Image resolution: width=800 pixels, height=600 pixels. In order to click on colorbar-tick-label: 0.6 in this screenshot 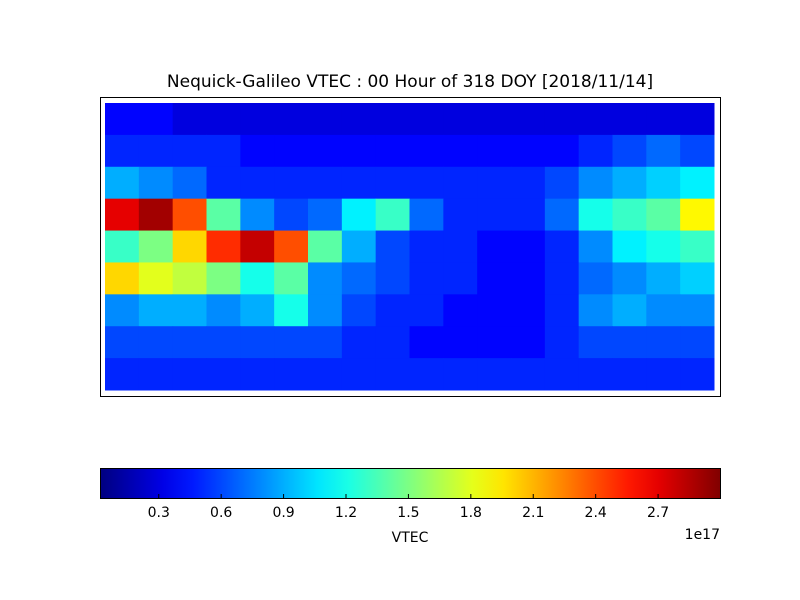, I will do `click(221, 513)`.